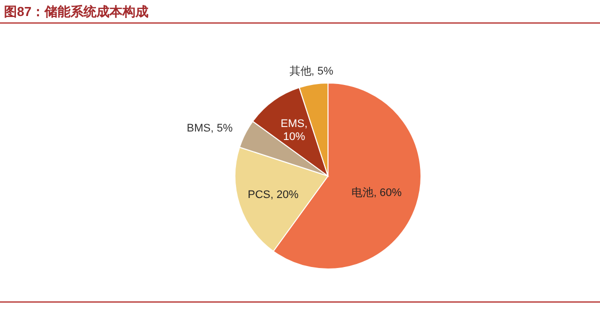  What do you see at coordinates (76, 11) in the screenshot?
I see `text: 图87：储能系统成本构成` at bounding box center [76, 11].